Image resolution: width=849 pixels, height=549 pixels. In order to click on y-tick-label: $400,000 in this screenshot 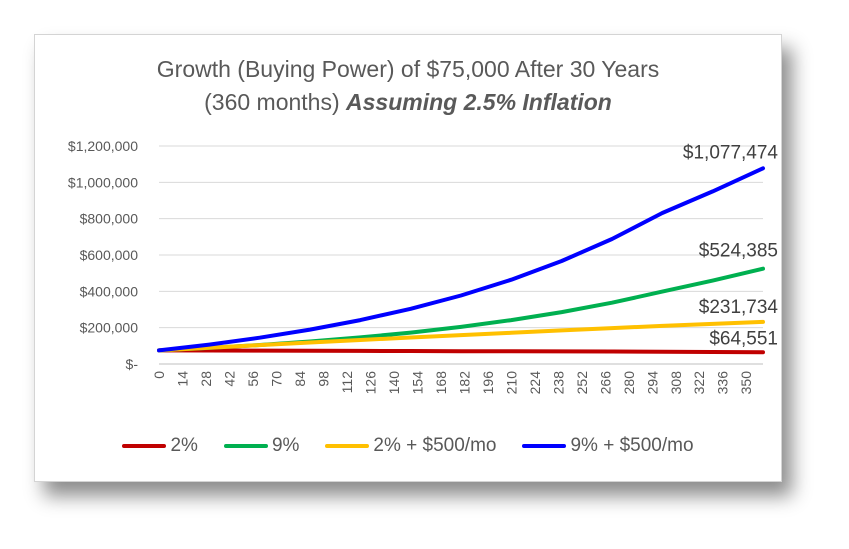, I will do `click(109, 291)`.